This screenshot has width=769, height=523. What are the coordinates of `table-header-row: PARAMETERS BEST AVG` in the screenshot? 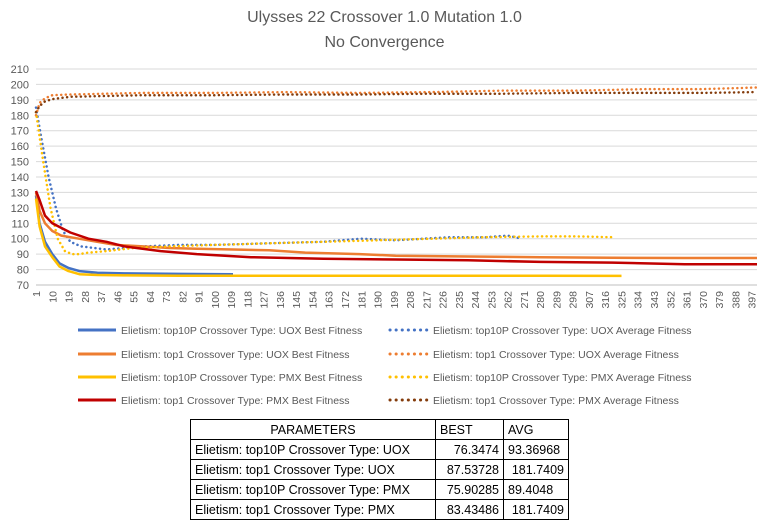 It's located at (379, 429).